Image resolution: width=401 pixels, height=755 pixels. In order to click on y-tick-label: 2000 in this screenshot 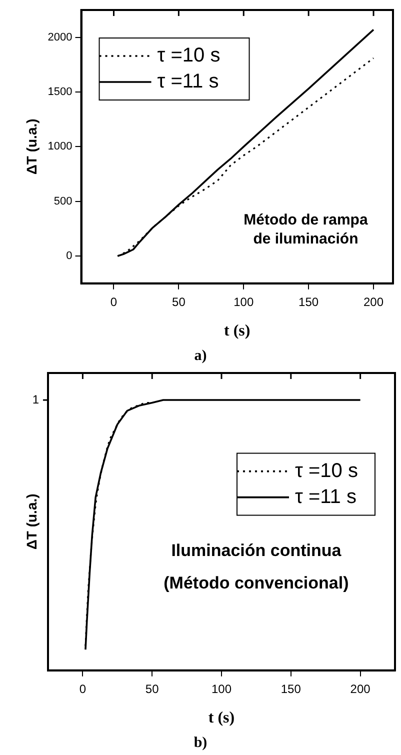, I will do `click(60, 37)`.